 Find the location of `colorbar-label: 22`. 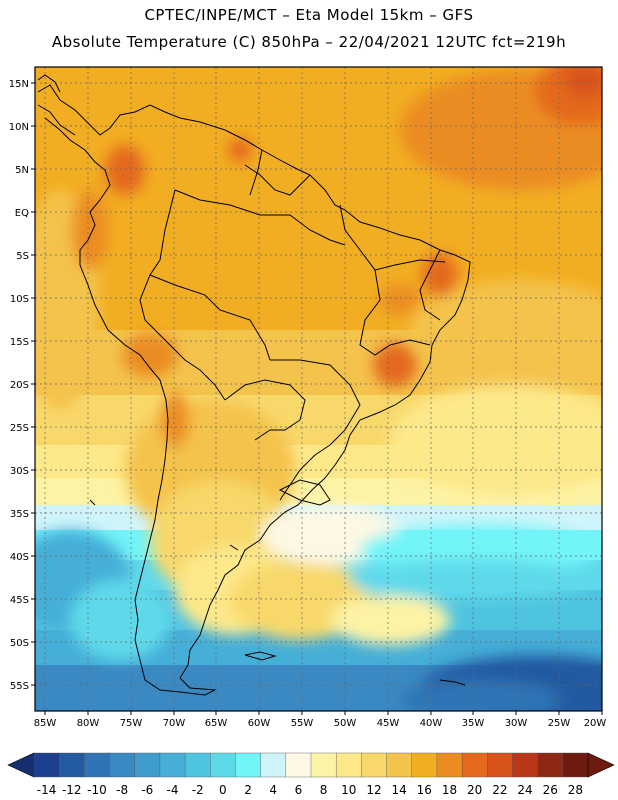

colorbar-label: 22 is located at coordinates (500, 790).